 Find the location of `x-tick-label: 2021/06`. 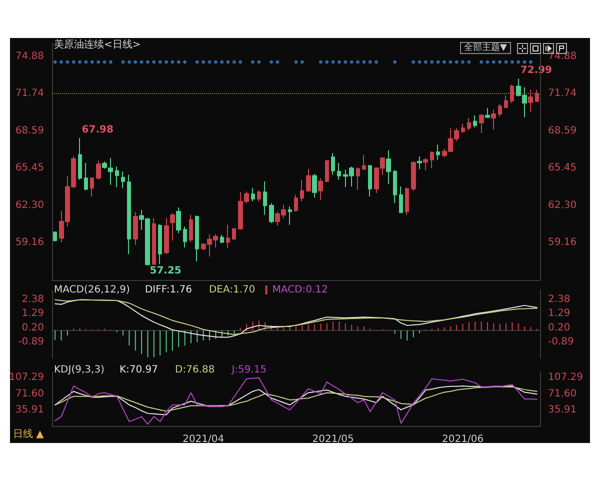

x-tick-label: 2021/06 is located at coordinates (463, 439).